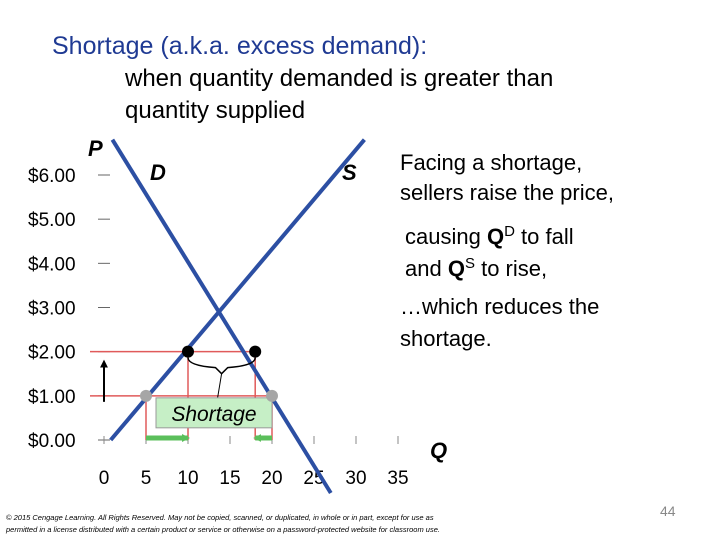 Image resolution: width=720 pixels, height=540 pixels. I want to click on bracket-pointer, so click(220, 385).